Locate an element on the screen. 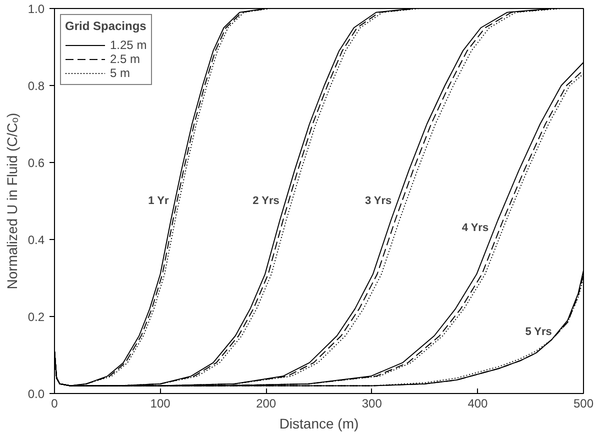 This screenshot has height=438, width=613. legend-label: 1.25 m is located at coordinates (128, 45).